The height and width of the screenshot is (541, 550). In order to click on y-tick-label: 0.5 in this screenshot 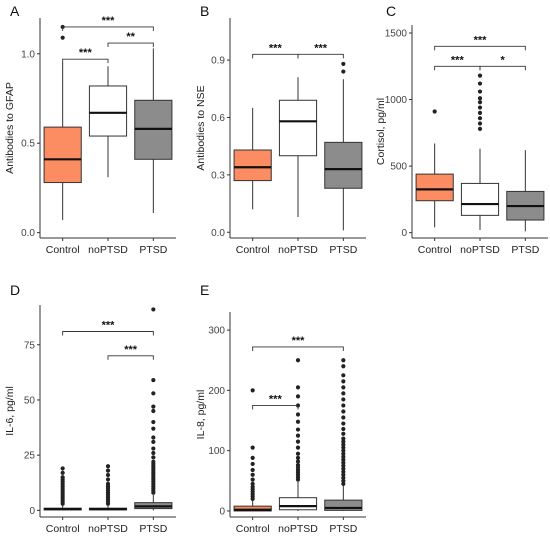, I will do `click(28, 144)`.